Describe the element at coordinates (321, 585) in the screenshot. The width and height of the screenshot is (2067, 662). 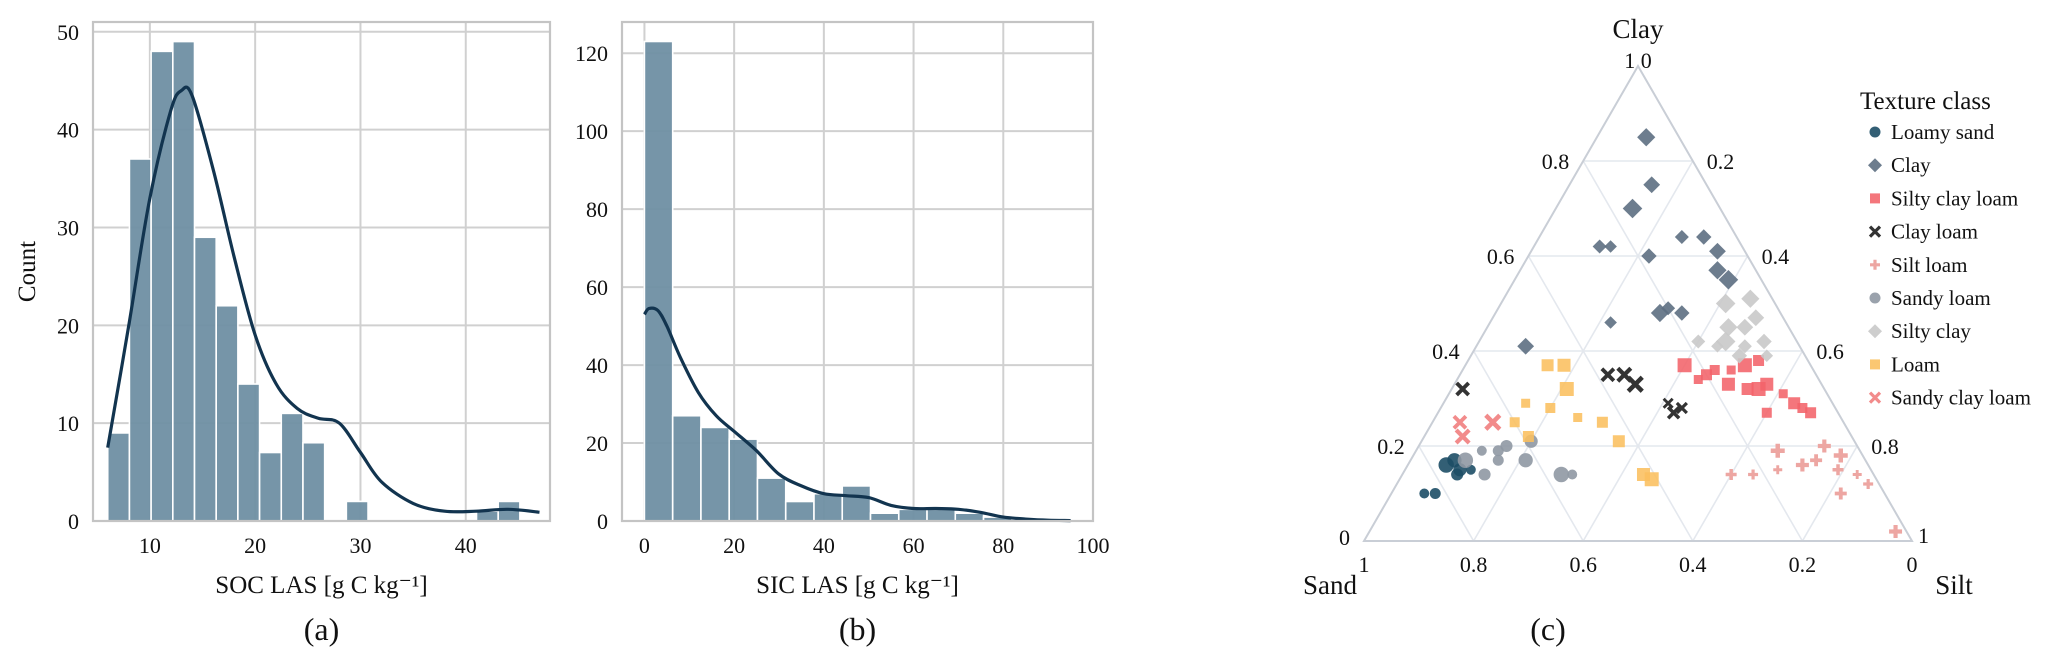
I see `x-axis-label: SOC LAS [g C kg⁻¹]` at that location.